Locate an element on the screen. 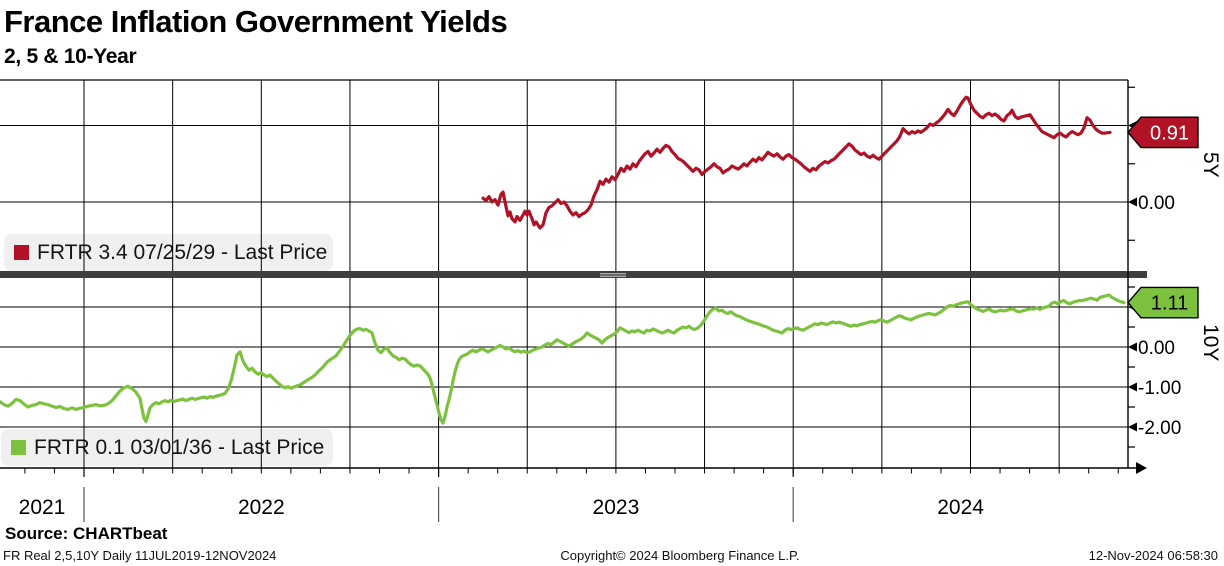  legend-10y-label: FRTR 0.1 03/01/36 - Last Price is located at coordinates (179, 447).